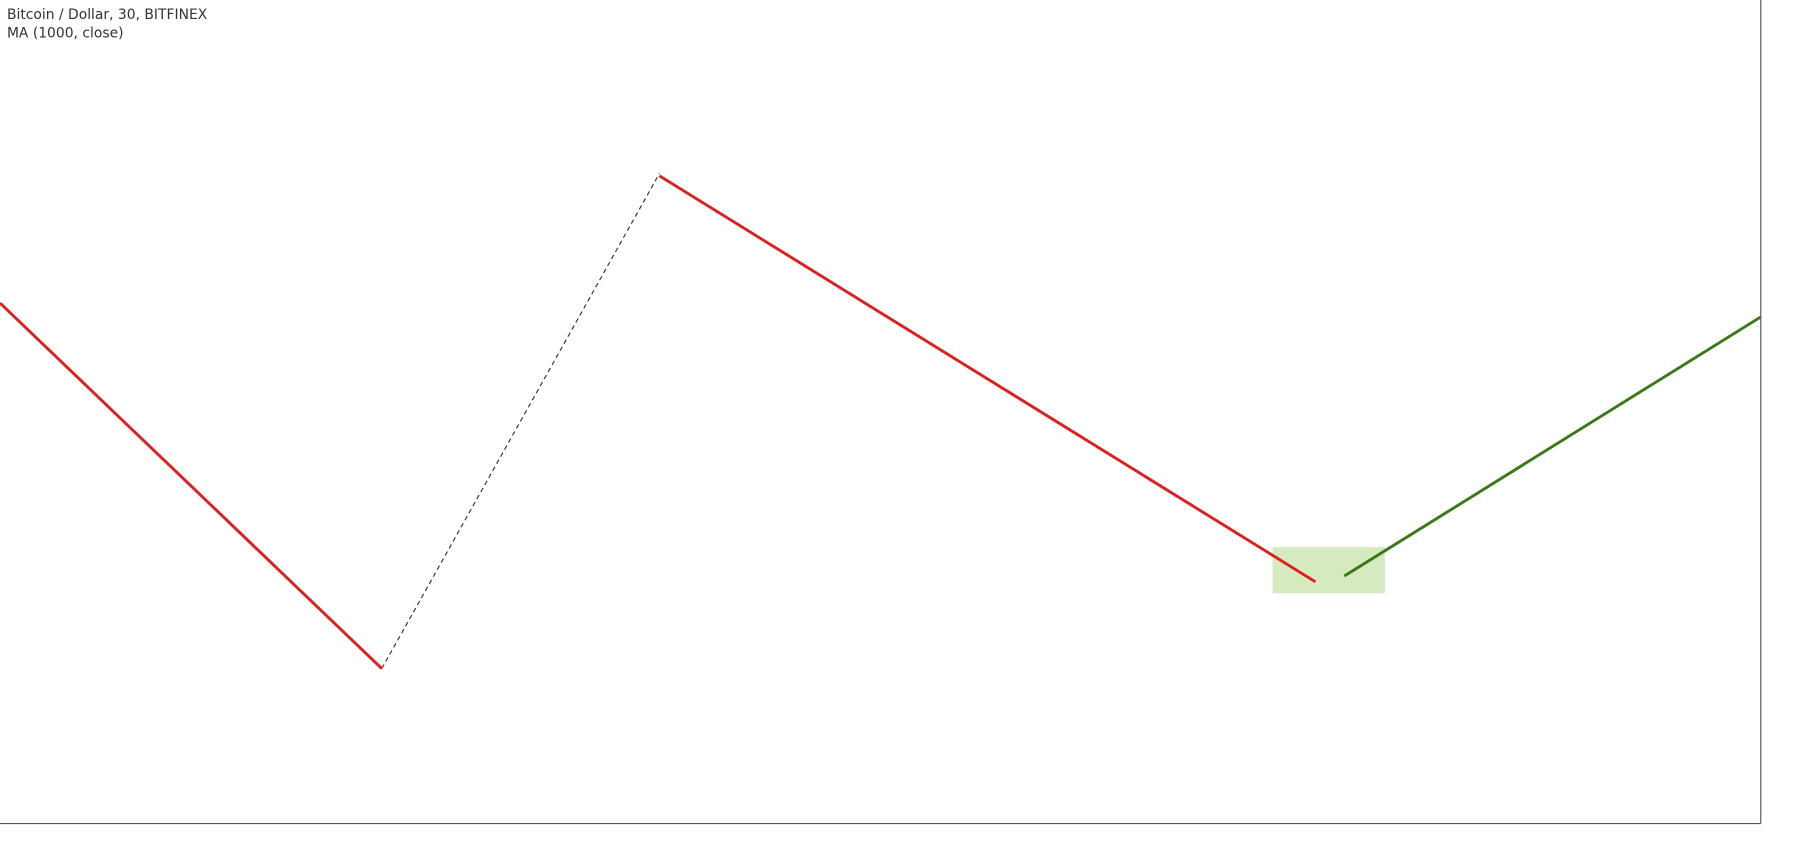  What do you see at coordinates (1787, 424) in the screenshot?
I see `price-axis` at bounding box center [1787, 424].